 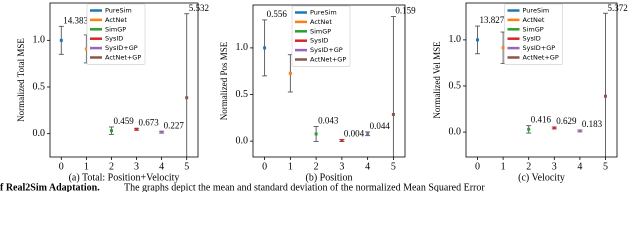 What do you see at coordinates (380, 126) in the screenshot?
I see `annotation: 0.044` at bounding box center [380, 126].